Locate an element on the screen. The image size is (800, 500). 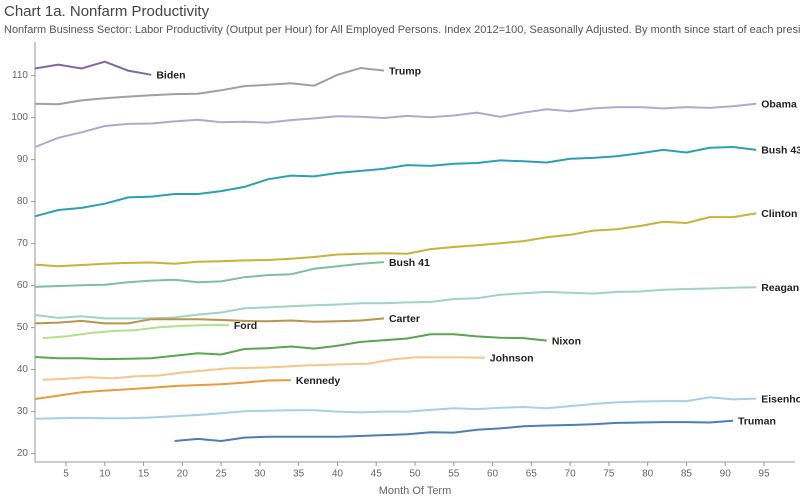
x-tick-label: 80 is located at coordinates (648, 474).